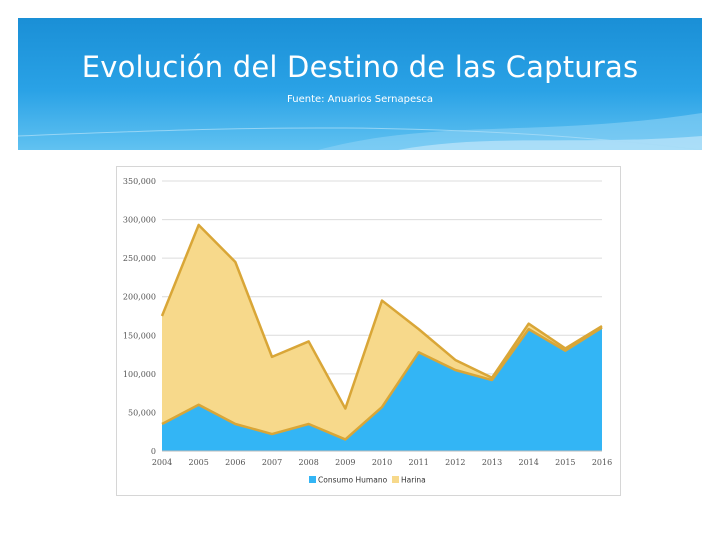 Image resolution: width=720 pixels, height=540 pixels. What do you see at coordinates (413, 480) in the screenshot?
I see `legend-label: Harina` at bounding box center [413, 480].